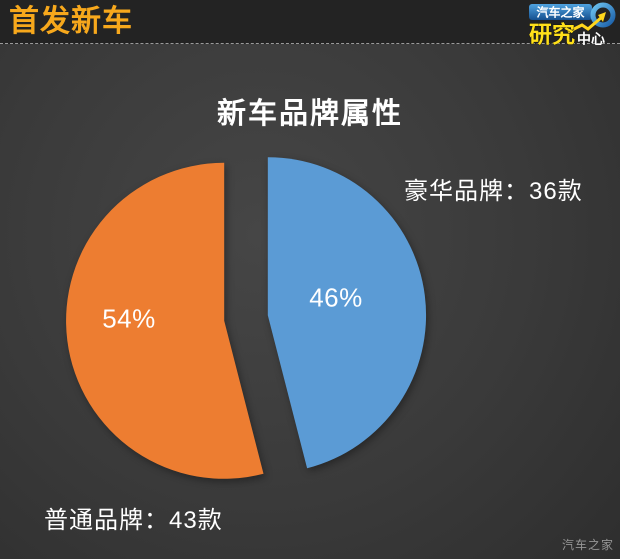 The width and height of the screenshot is (620, 559). What do you see at coordinates (585, 24) in the screenshot?
I see `logo-arrow-icon` at bounding box center [585, 24].